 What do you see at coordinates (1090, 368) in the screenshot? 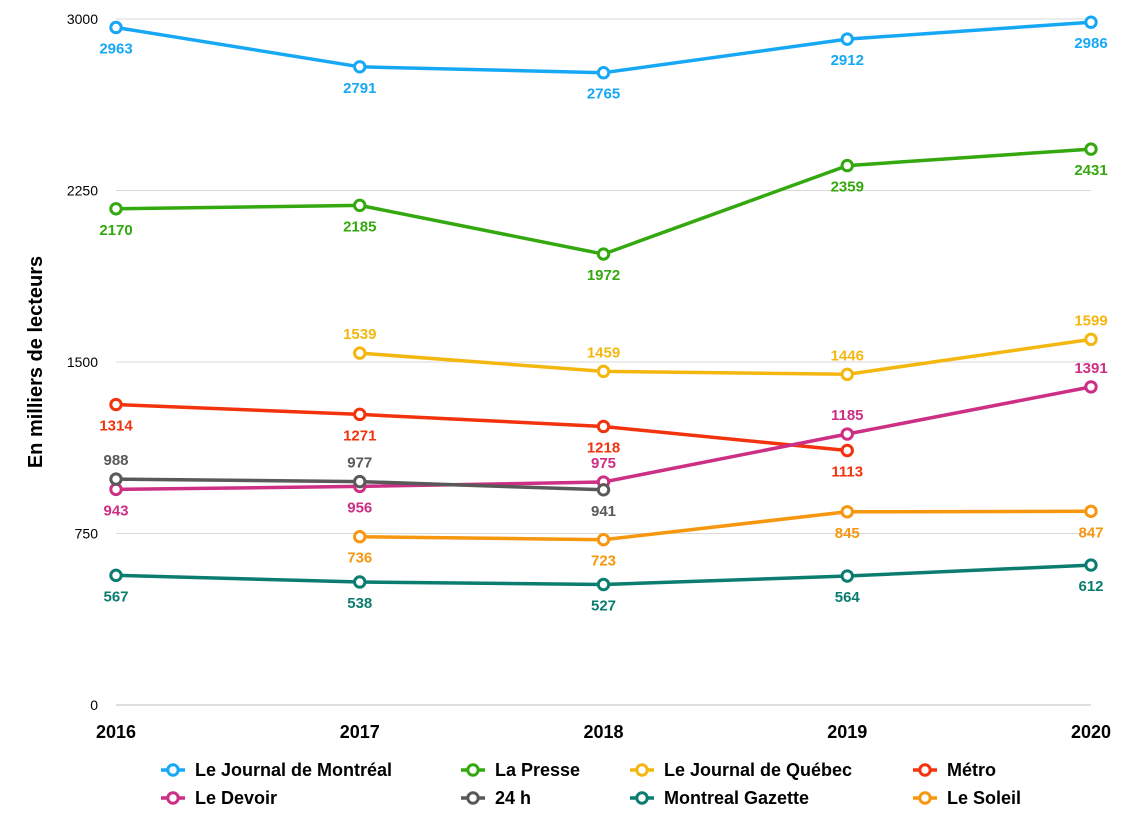
I see `data-label-le-devoir: 1391` at bounding box center [1090, 368].